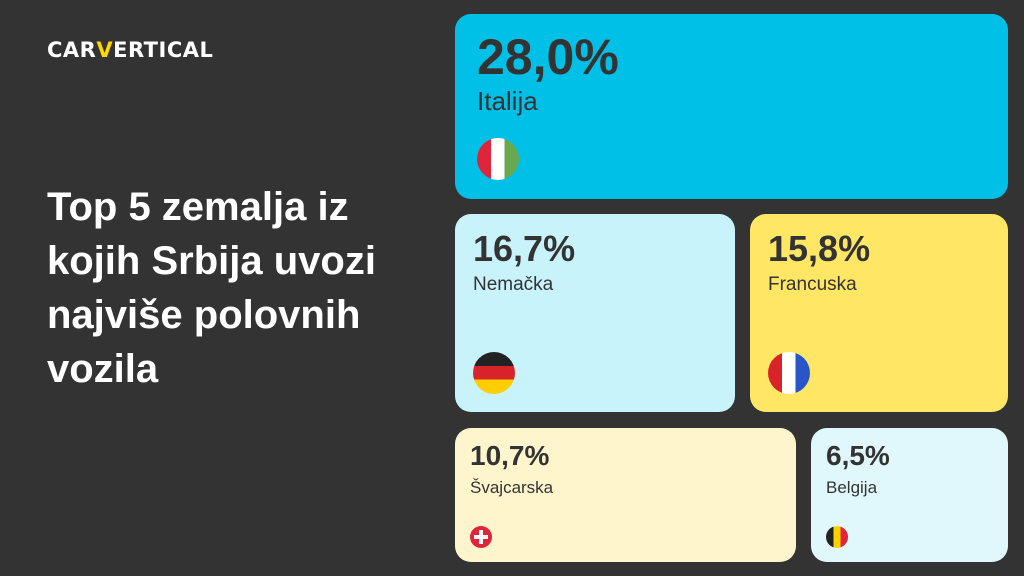  I want to click on country-label: Švajcarska, so click(512, 487).